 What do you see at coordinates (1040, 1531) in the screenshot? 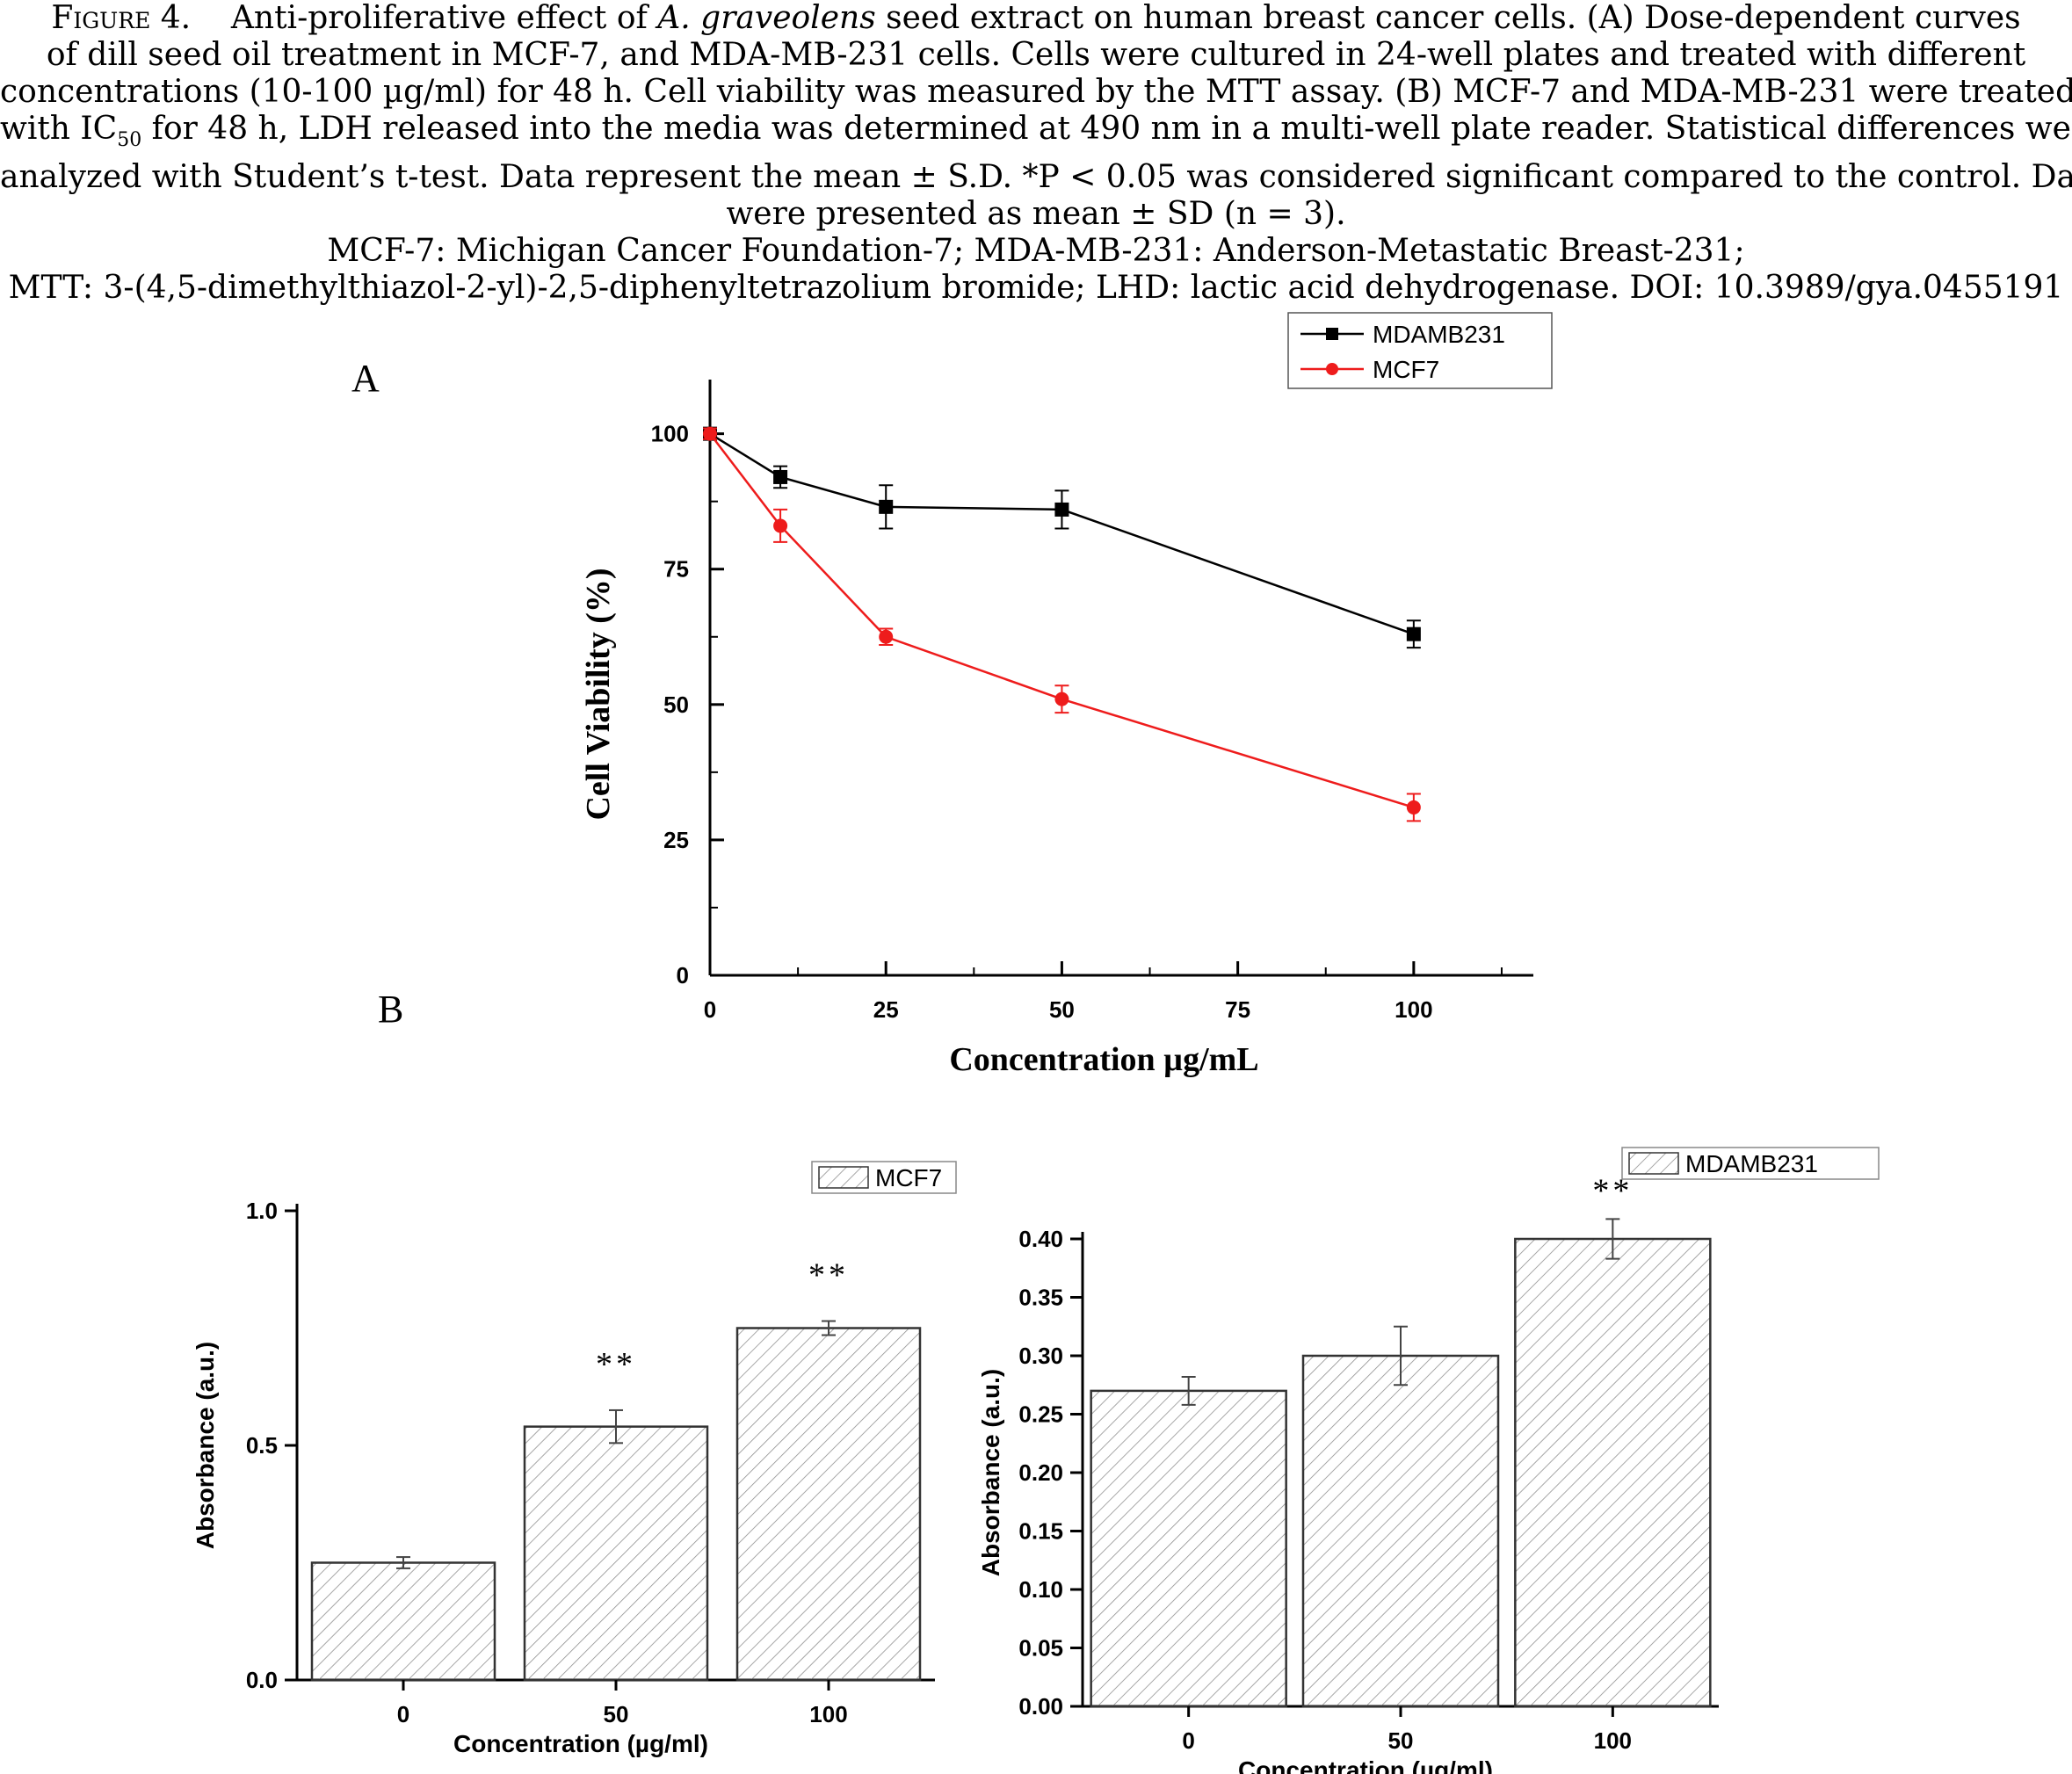
I see `y-tick-label: 0.15` at bounding box center [1040, 1531].